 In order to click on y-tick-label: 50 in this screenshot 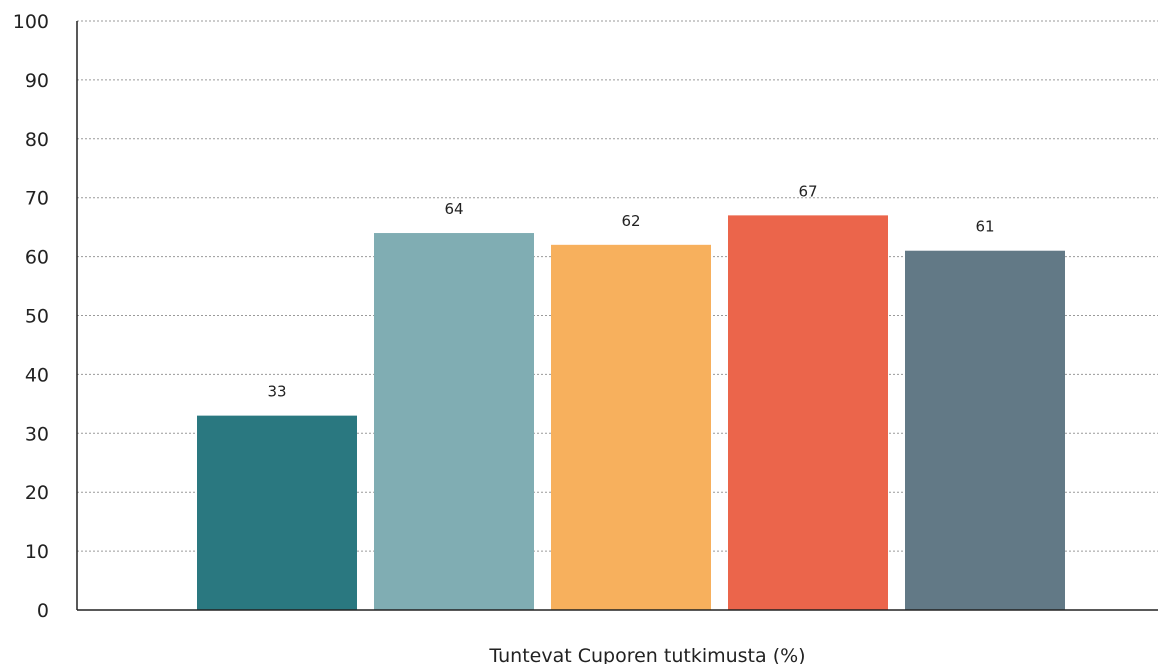, I will do `click(37, 317)`.